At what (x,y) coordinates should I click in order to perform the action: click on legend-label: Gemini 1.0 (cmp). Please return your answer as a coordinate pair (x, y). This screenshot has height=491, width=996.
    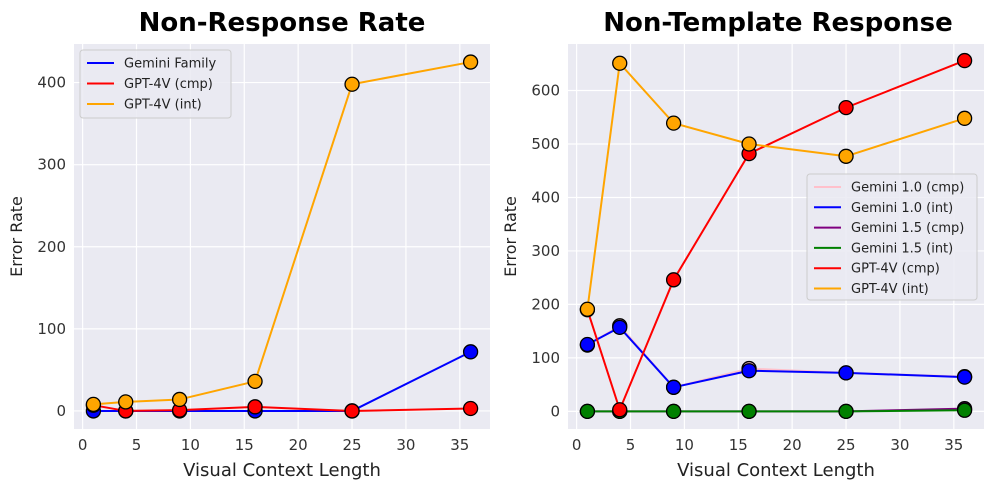
    Looking at the image, I should click on (907, 188).